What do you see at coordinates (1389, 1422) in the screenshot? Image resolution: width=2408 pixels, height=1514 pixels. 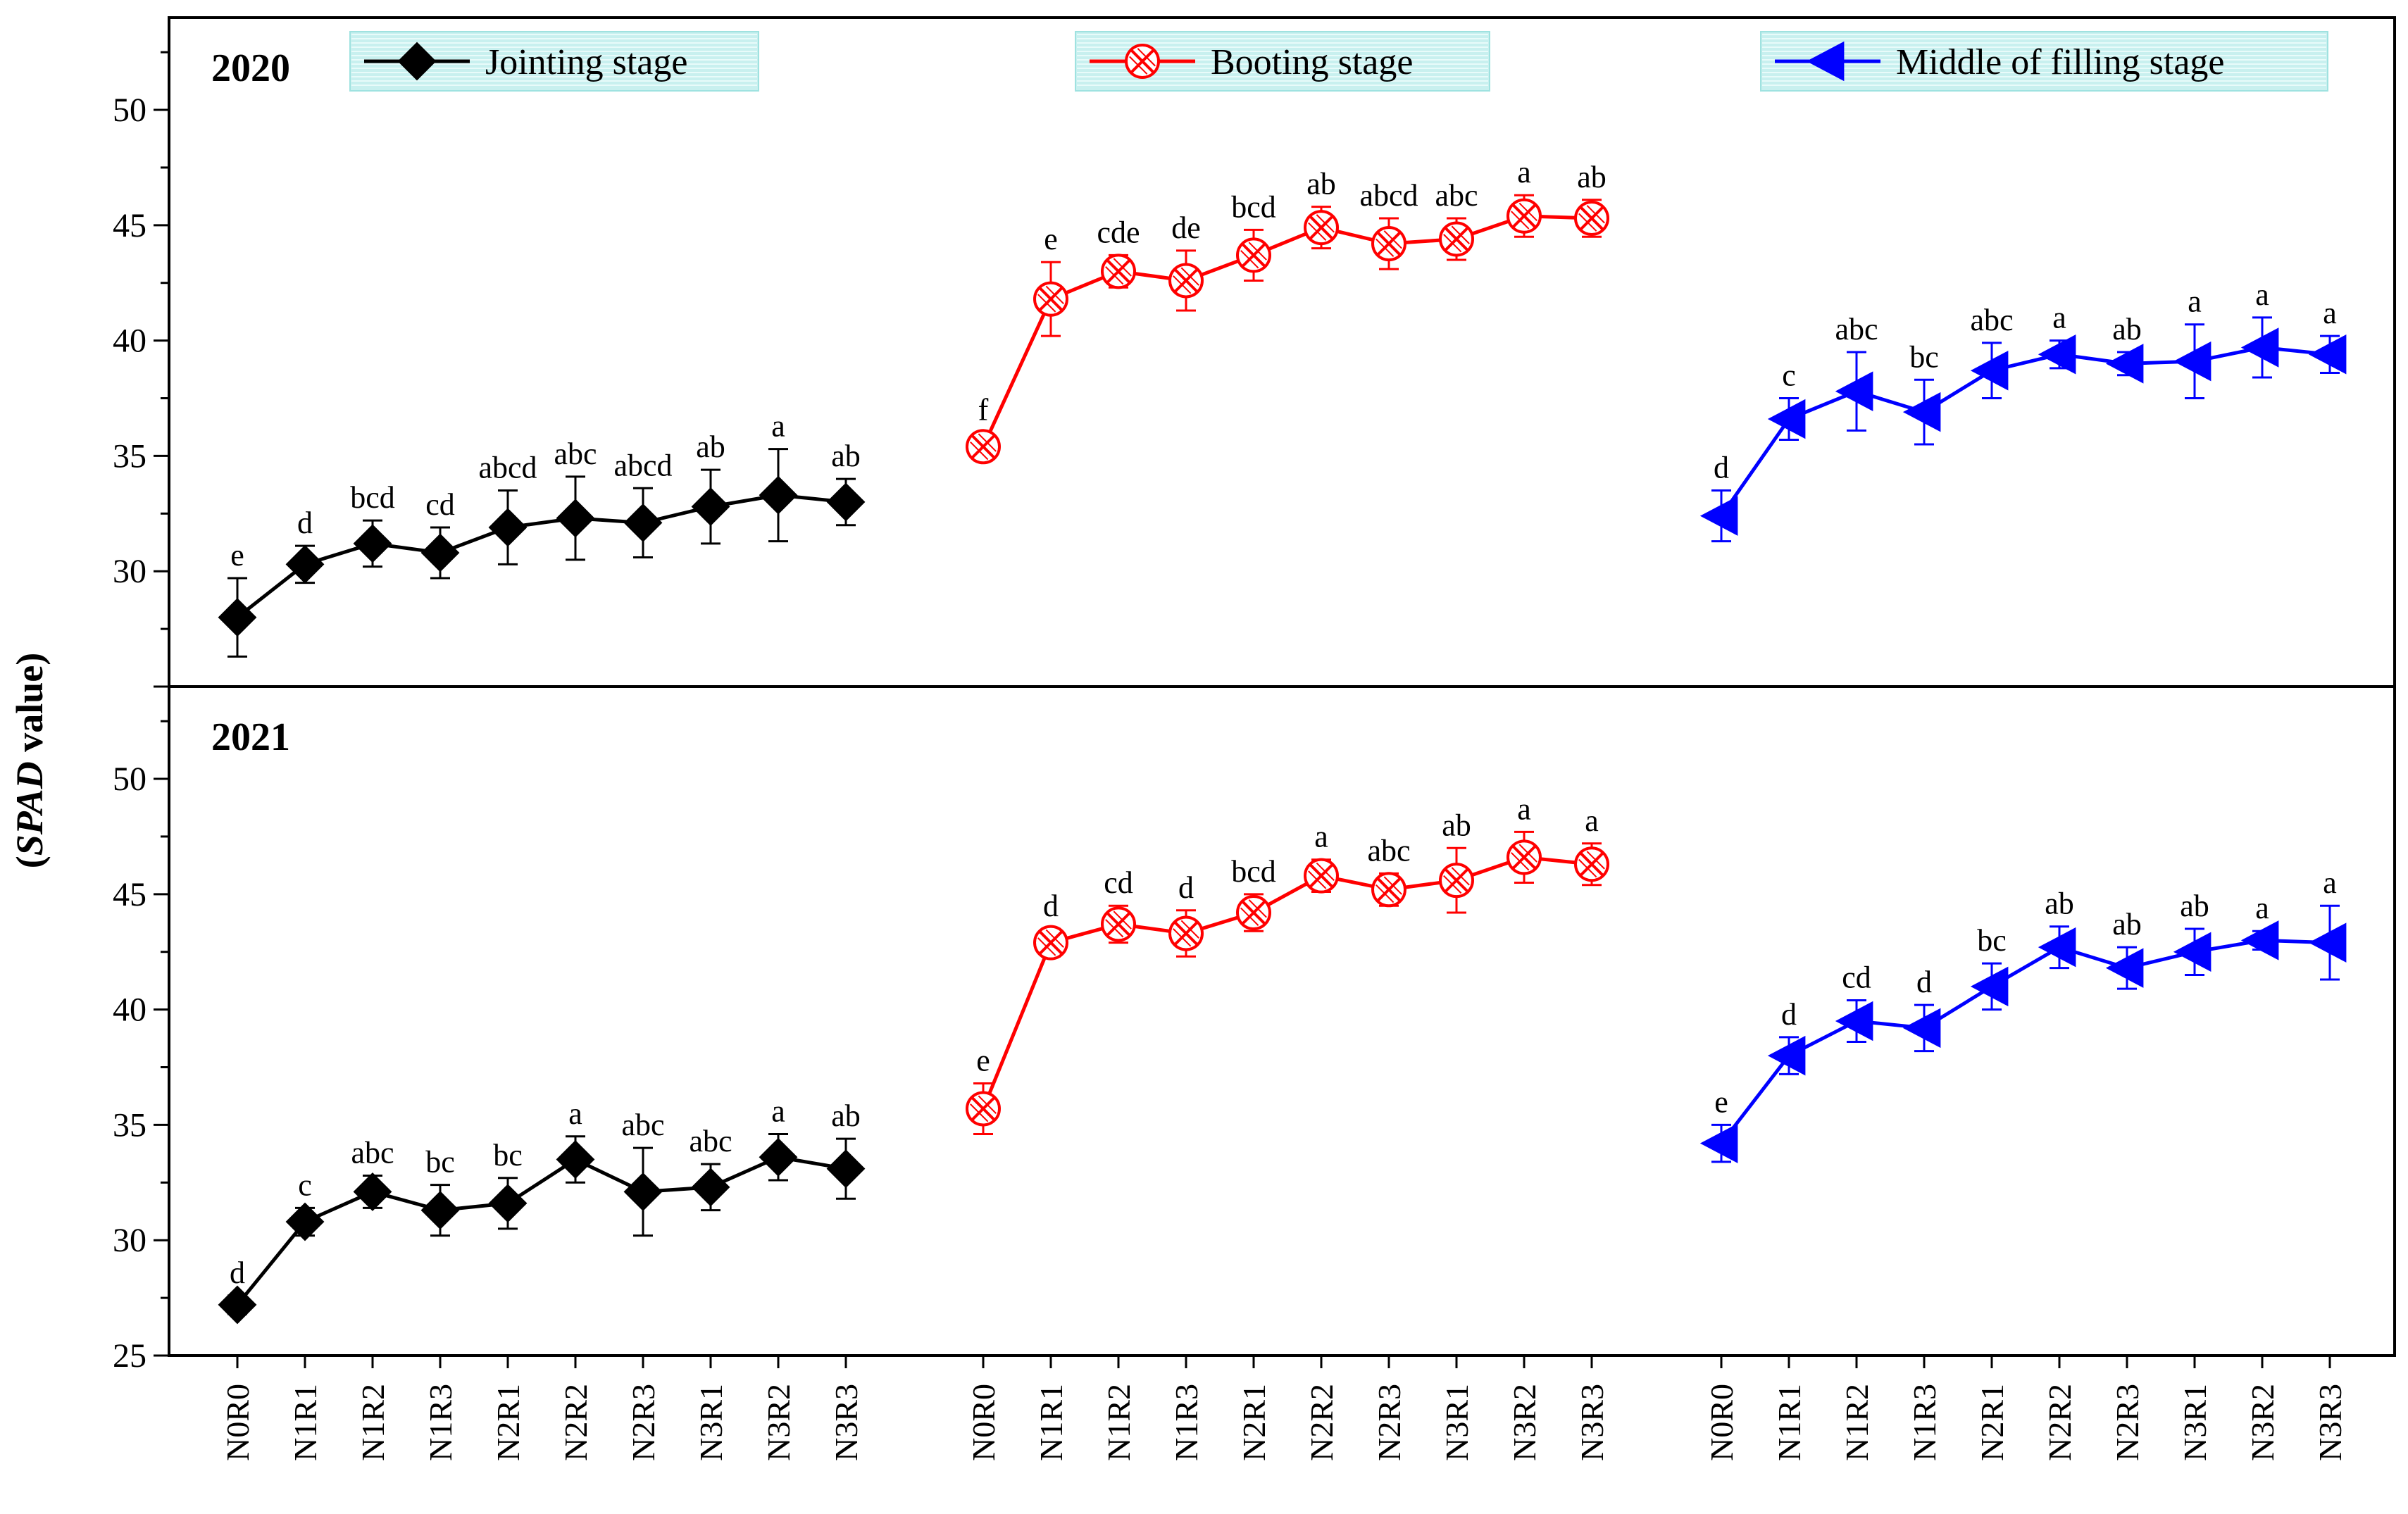 I see `x-tick-label: N2R3` at bounding box center [1389, 1422].